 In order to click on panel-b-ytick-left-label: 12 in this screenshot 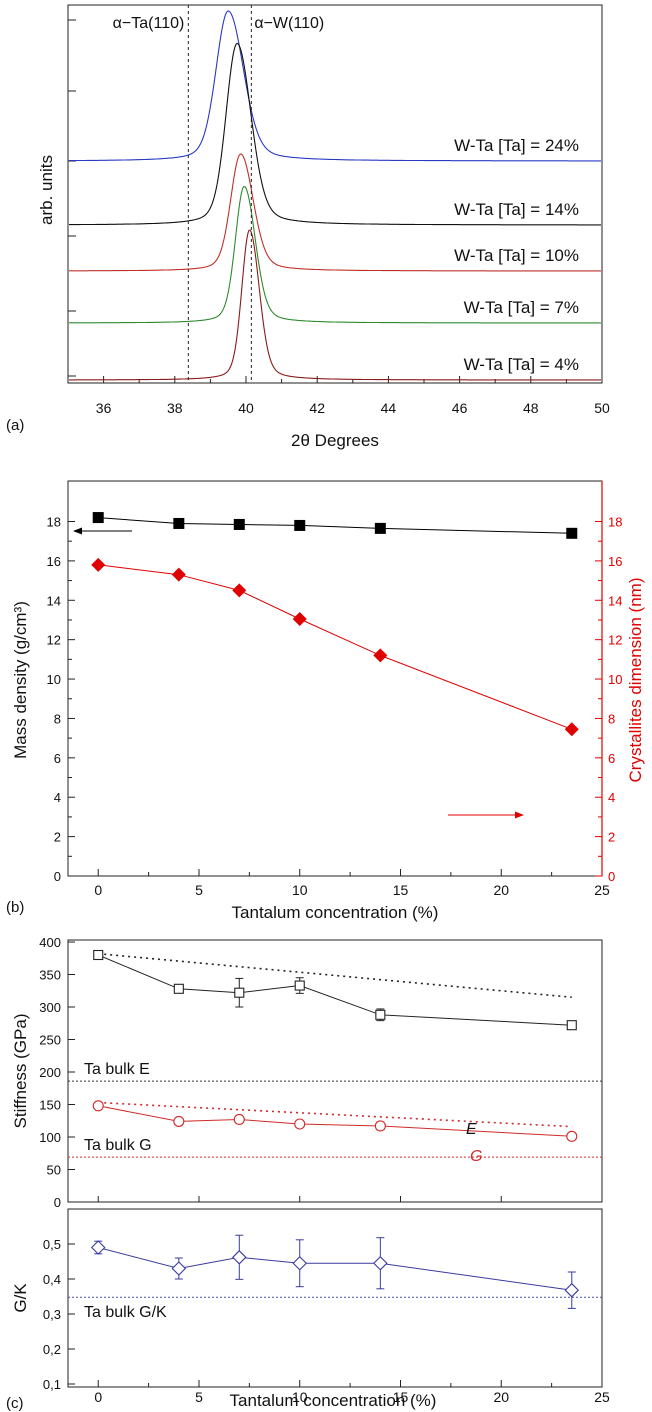, I will do `click(54, 640)`.